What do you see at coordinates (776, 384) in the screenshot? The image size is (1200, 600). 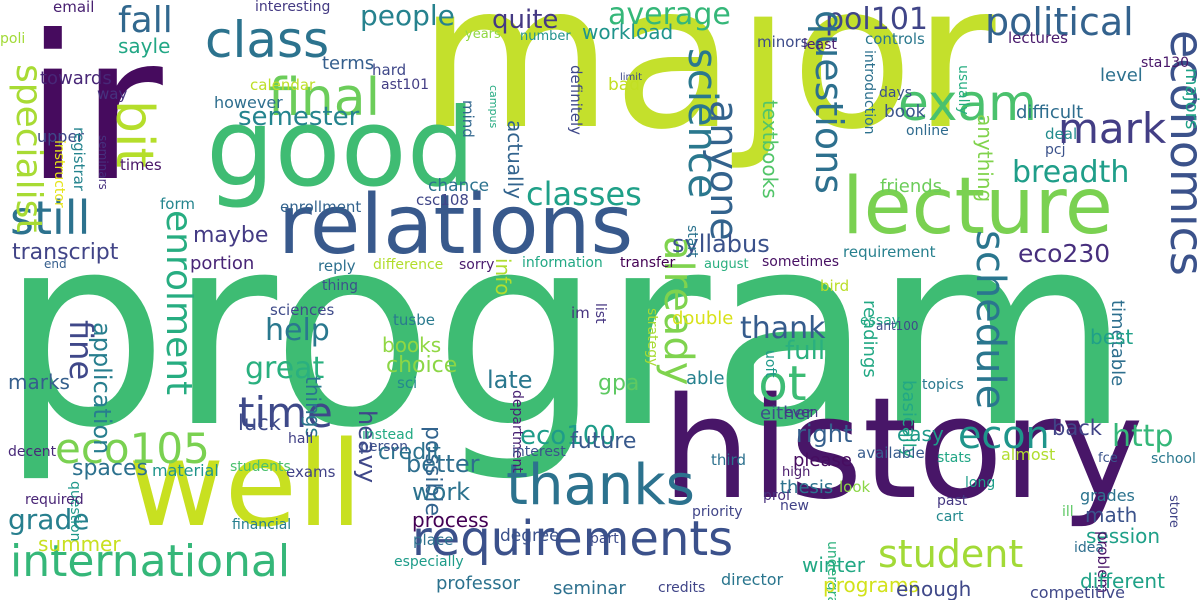 I see `word-lot: lot` at bounding box center [776, 384].